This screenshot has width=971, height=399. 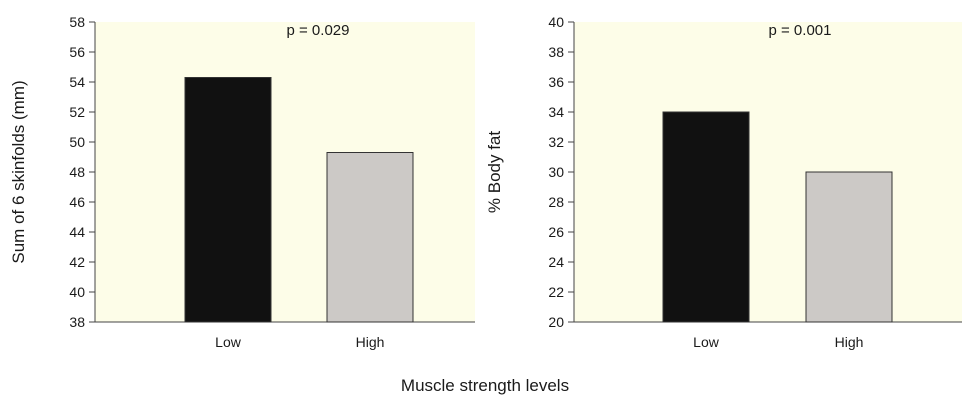 I want to click on y-tick-label: 58, so click(x=77, y=22).